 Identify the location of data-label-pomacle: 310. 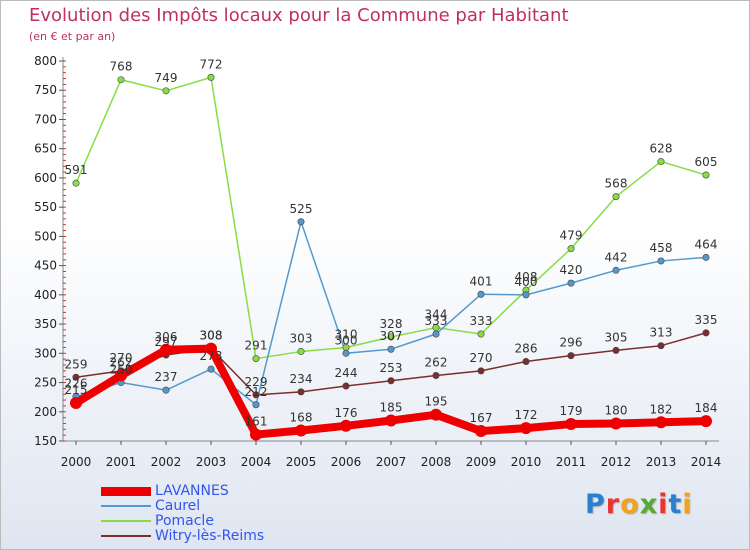
(346, 334).